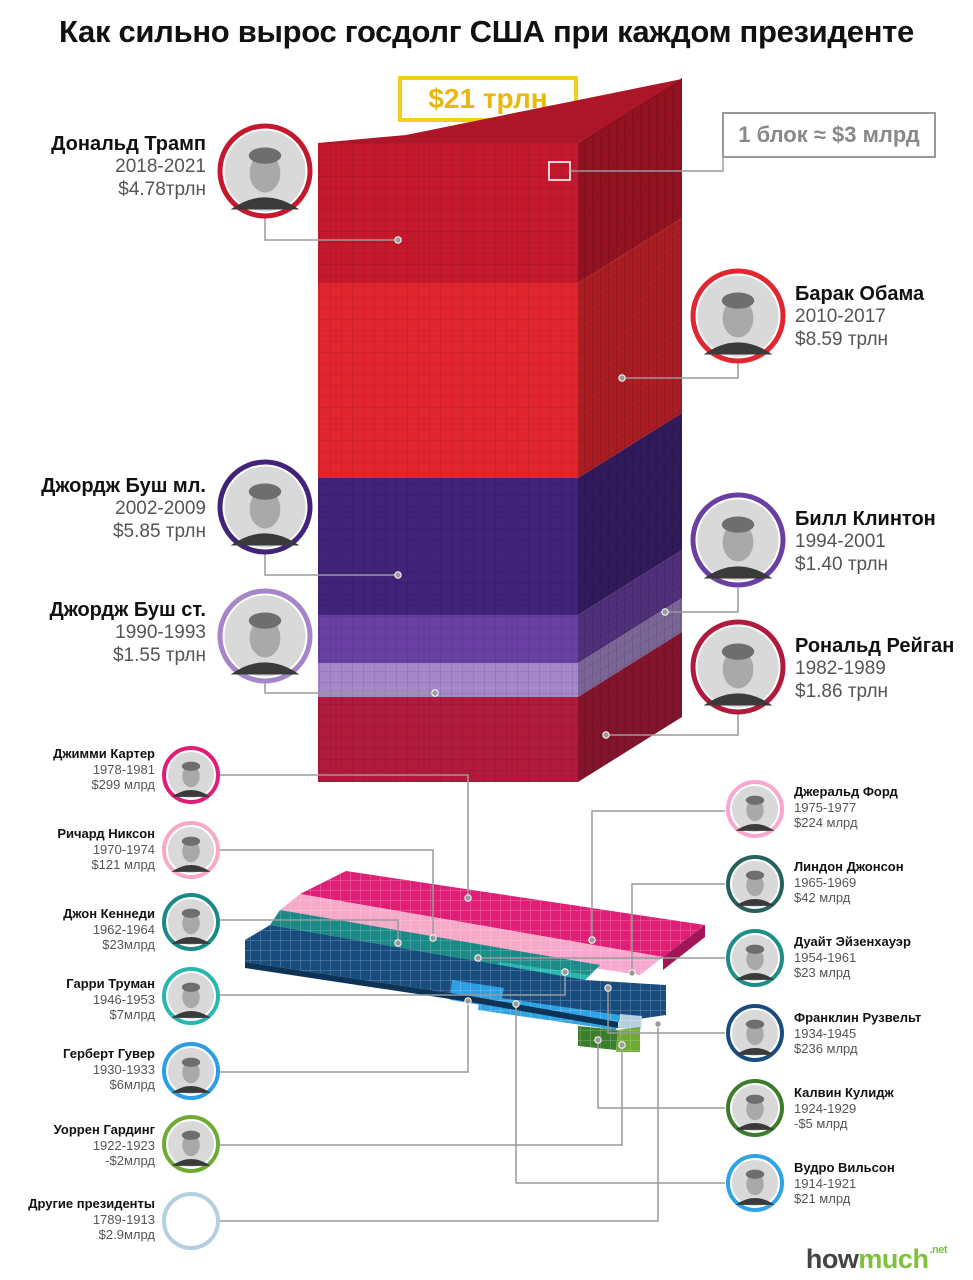 This screenshot has height=1280, width=973. Describe the element at coordinates (106, 849) in the screenshot. I see `label-nixon: Ричард Никсон 1970-1974 $121 млрд` at that location.